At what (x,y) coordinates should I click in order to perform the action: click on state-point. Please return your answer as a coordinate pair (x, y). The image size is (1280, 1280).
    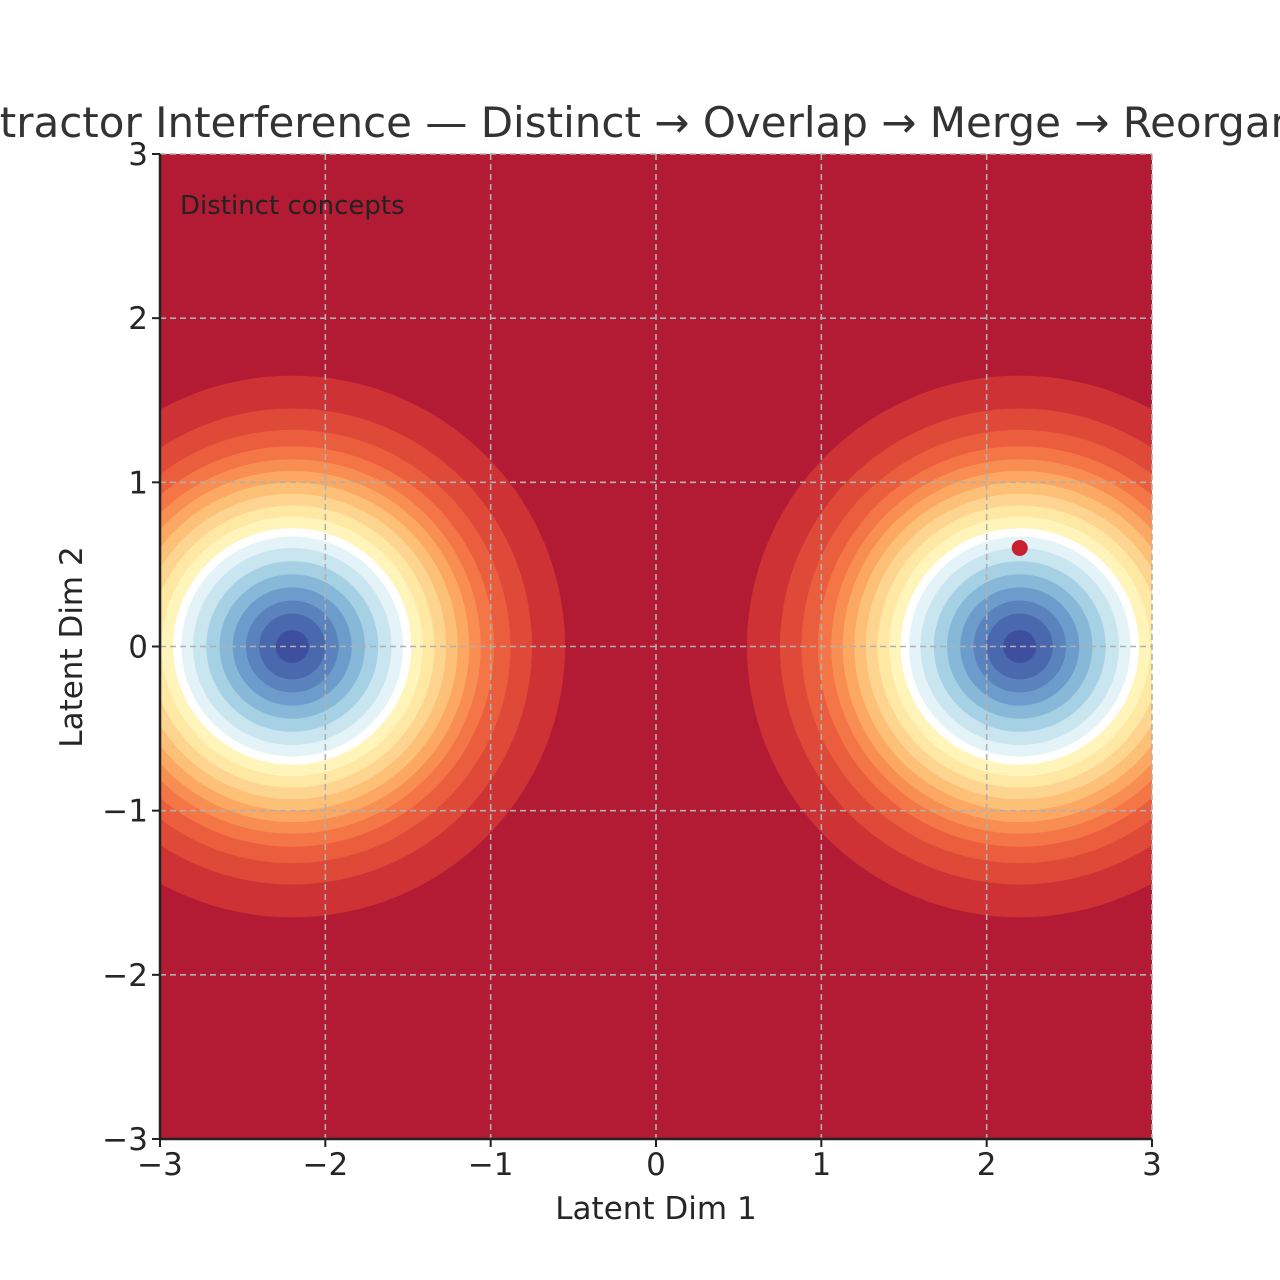
    Looking at the image, I should click on (1019, 548).